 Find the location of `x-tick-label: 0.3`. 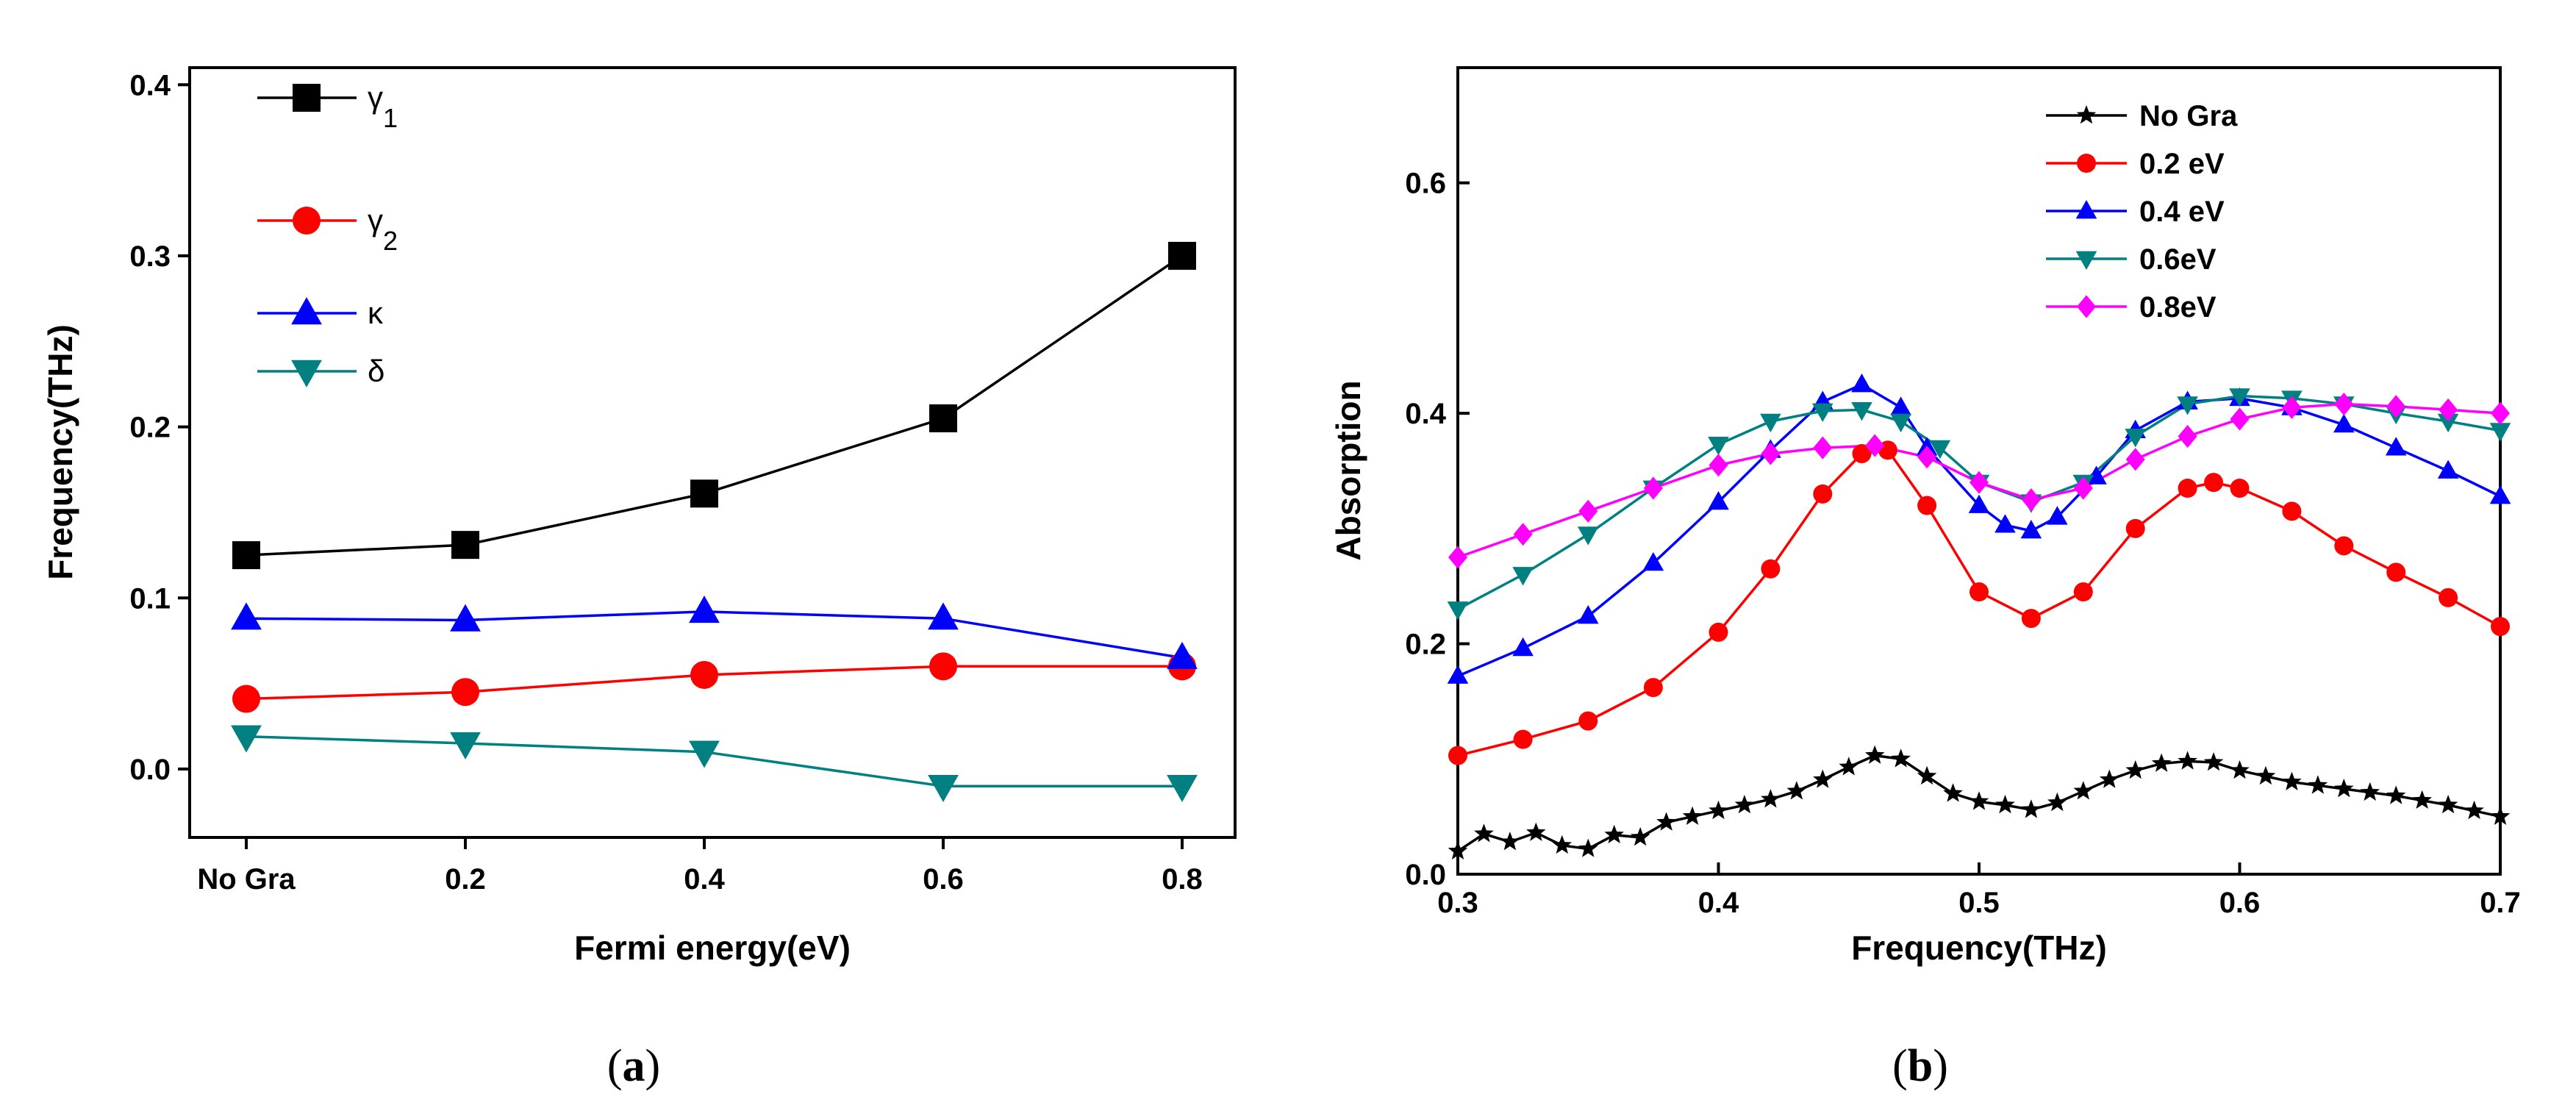

x-tick-label: 0.3 is located at coordinates (1457, 903).